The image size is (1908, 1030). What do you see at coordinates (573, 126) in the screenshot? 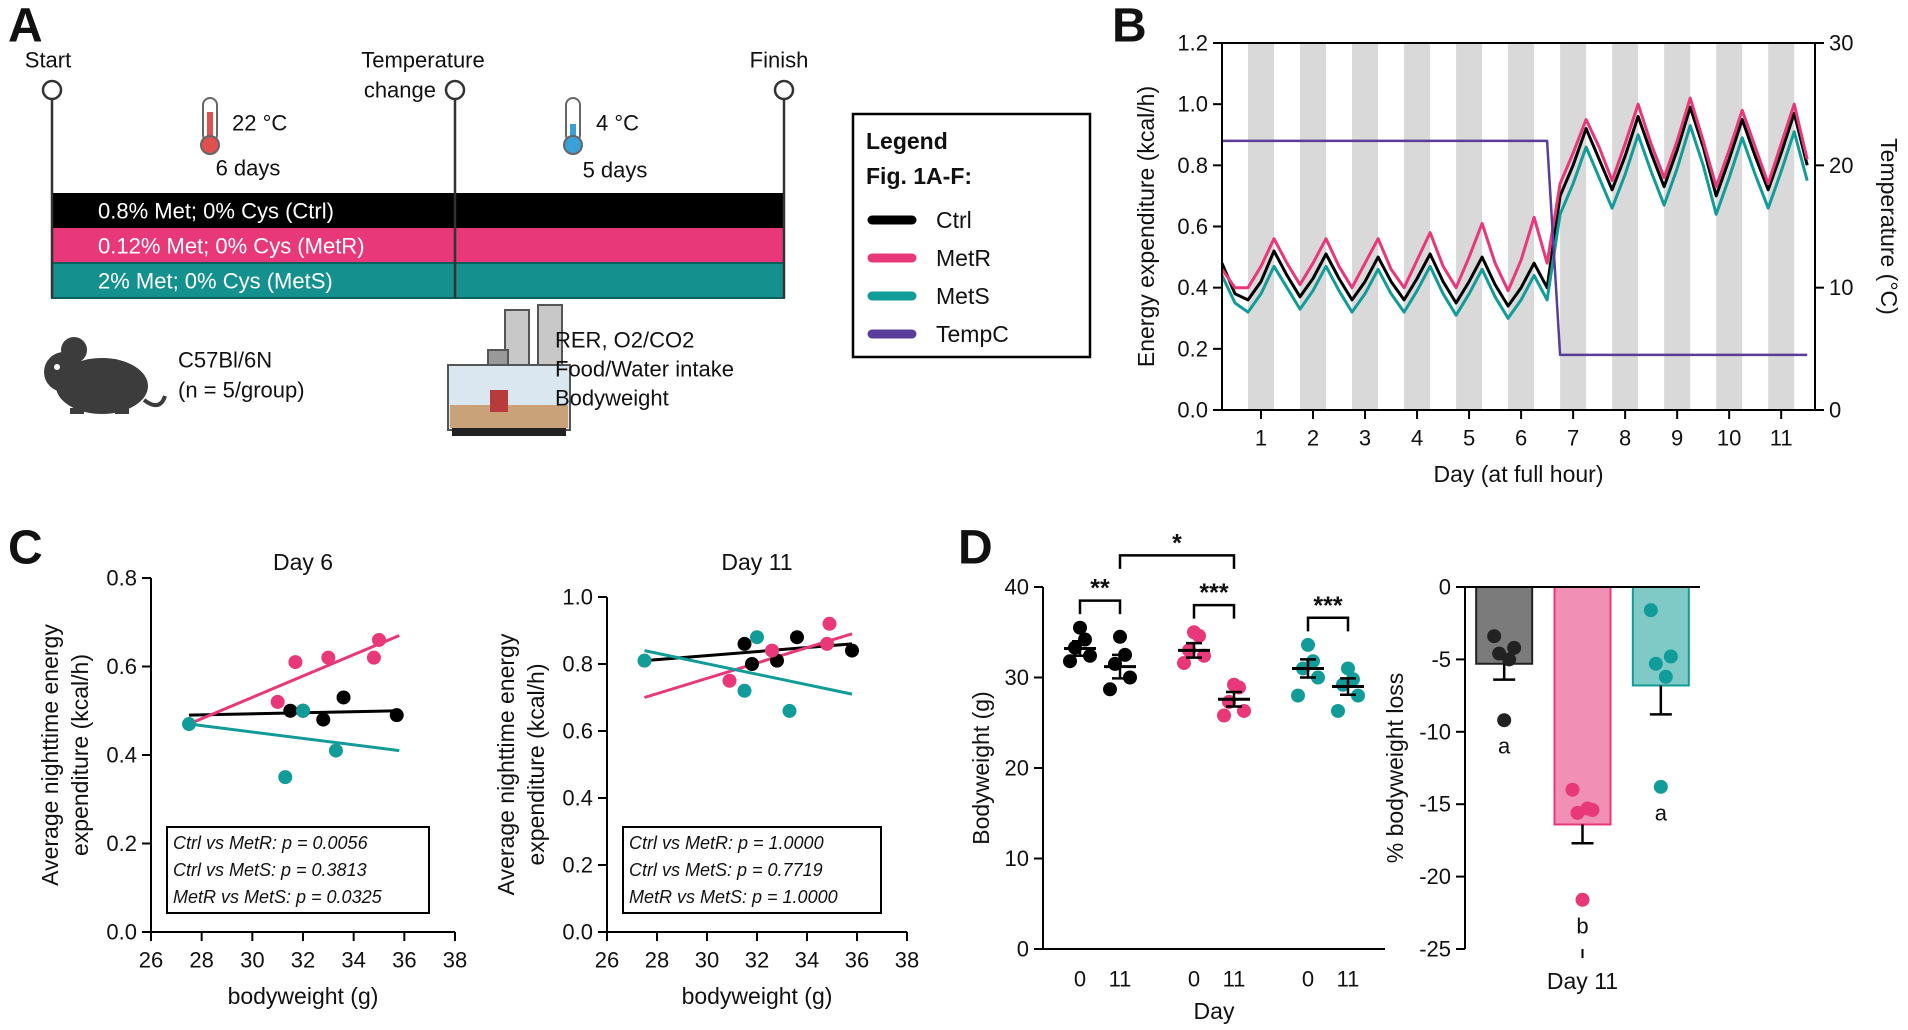
I see `thermometer-cold` at bounding box center [573, 126].